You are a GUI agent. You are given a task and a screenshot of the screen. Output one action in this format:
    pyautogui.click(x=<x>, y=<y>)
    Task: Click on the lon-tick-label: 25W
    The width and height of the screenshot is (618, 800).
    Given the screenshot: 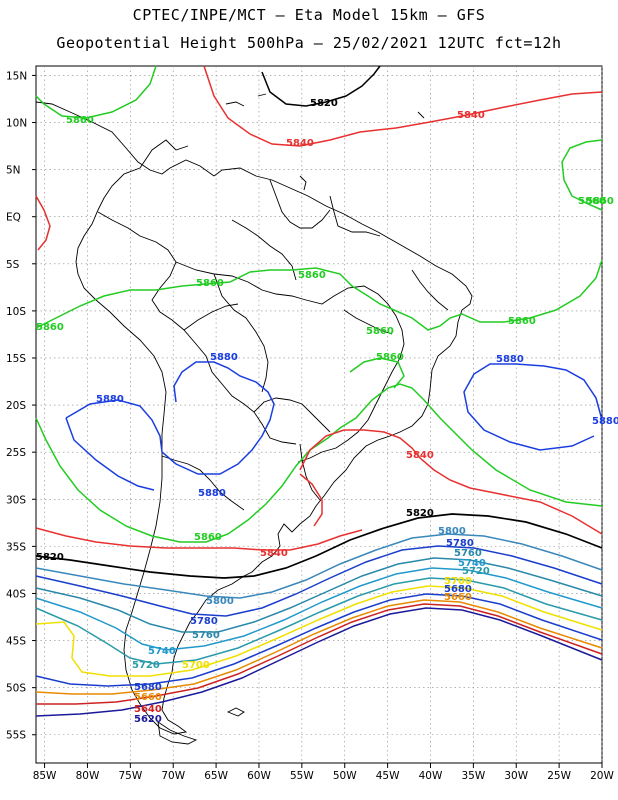 What is the action you would take?
    pyautogui.click(x=559, y=776)
    